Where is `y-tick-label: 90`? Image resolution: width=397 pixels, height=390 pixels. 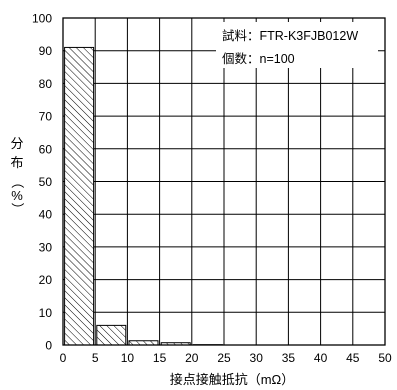 y-tick-label: 90 is located at coordinates (46, 51).